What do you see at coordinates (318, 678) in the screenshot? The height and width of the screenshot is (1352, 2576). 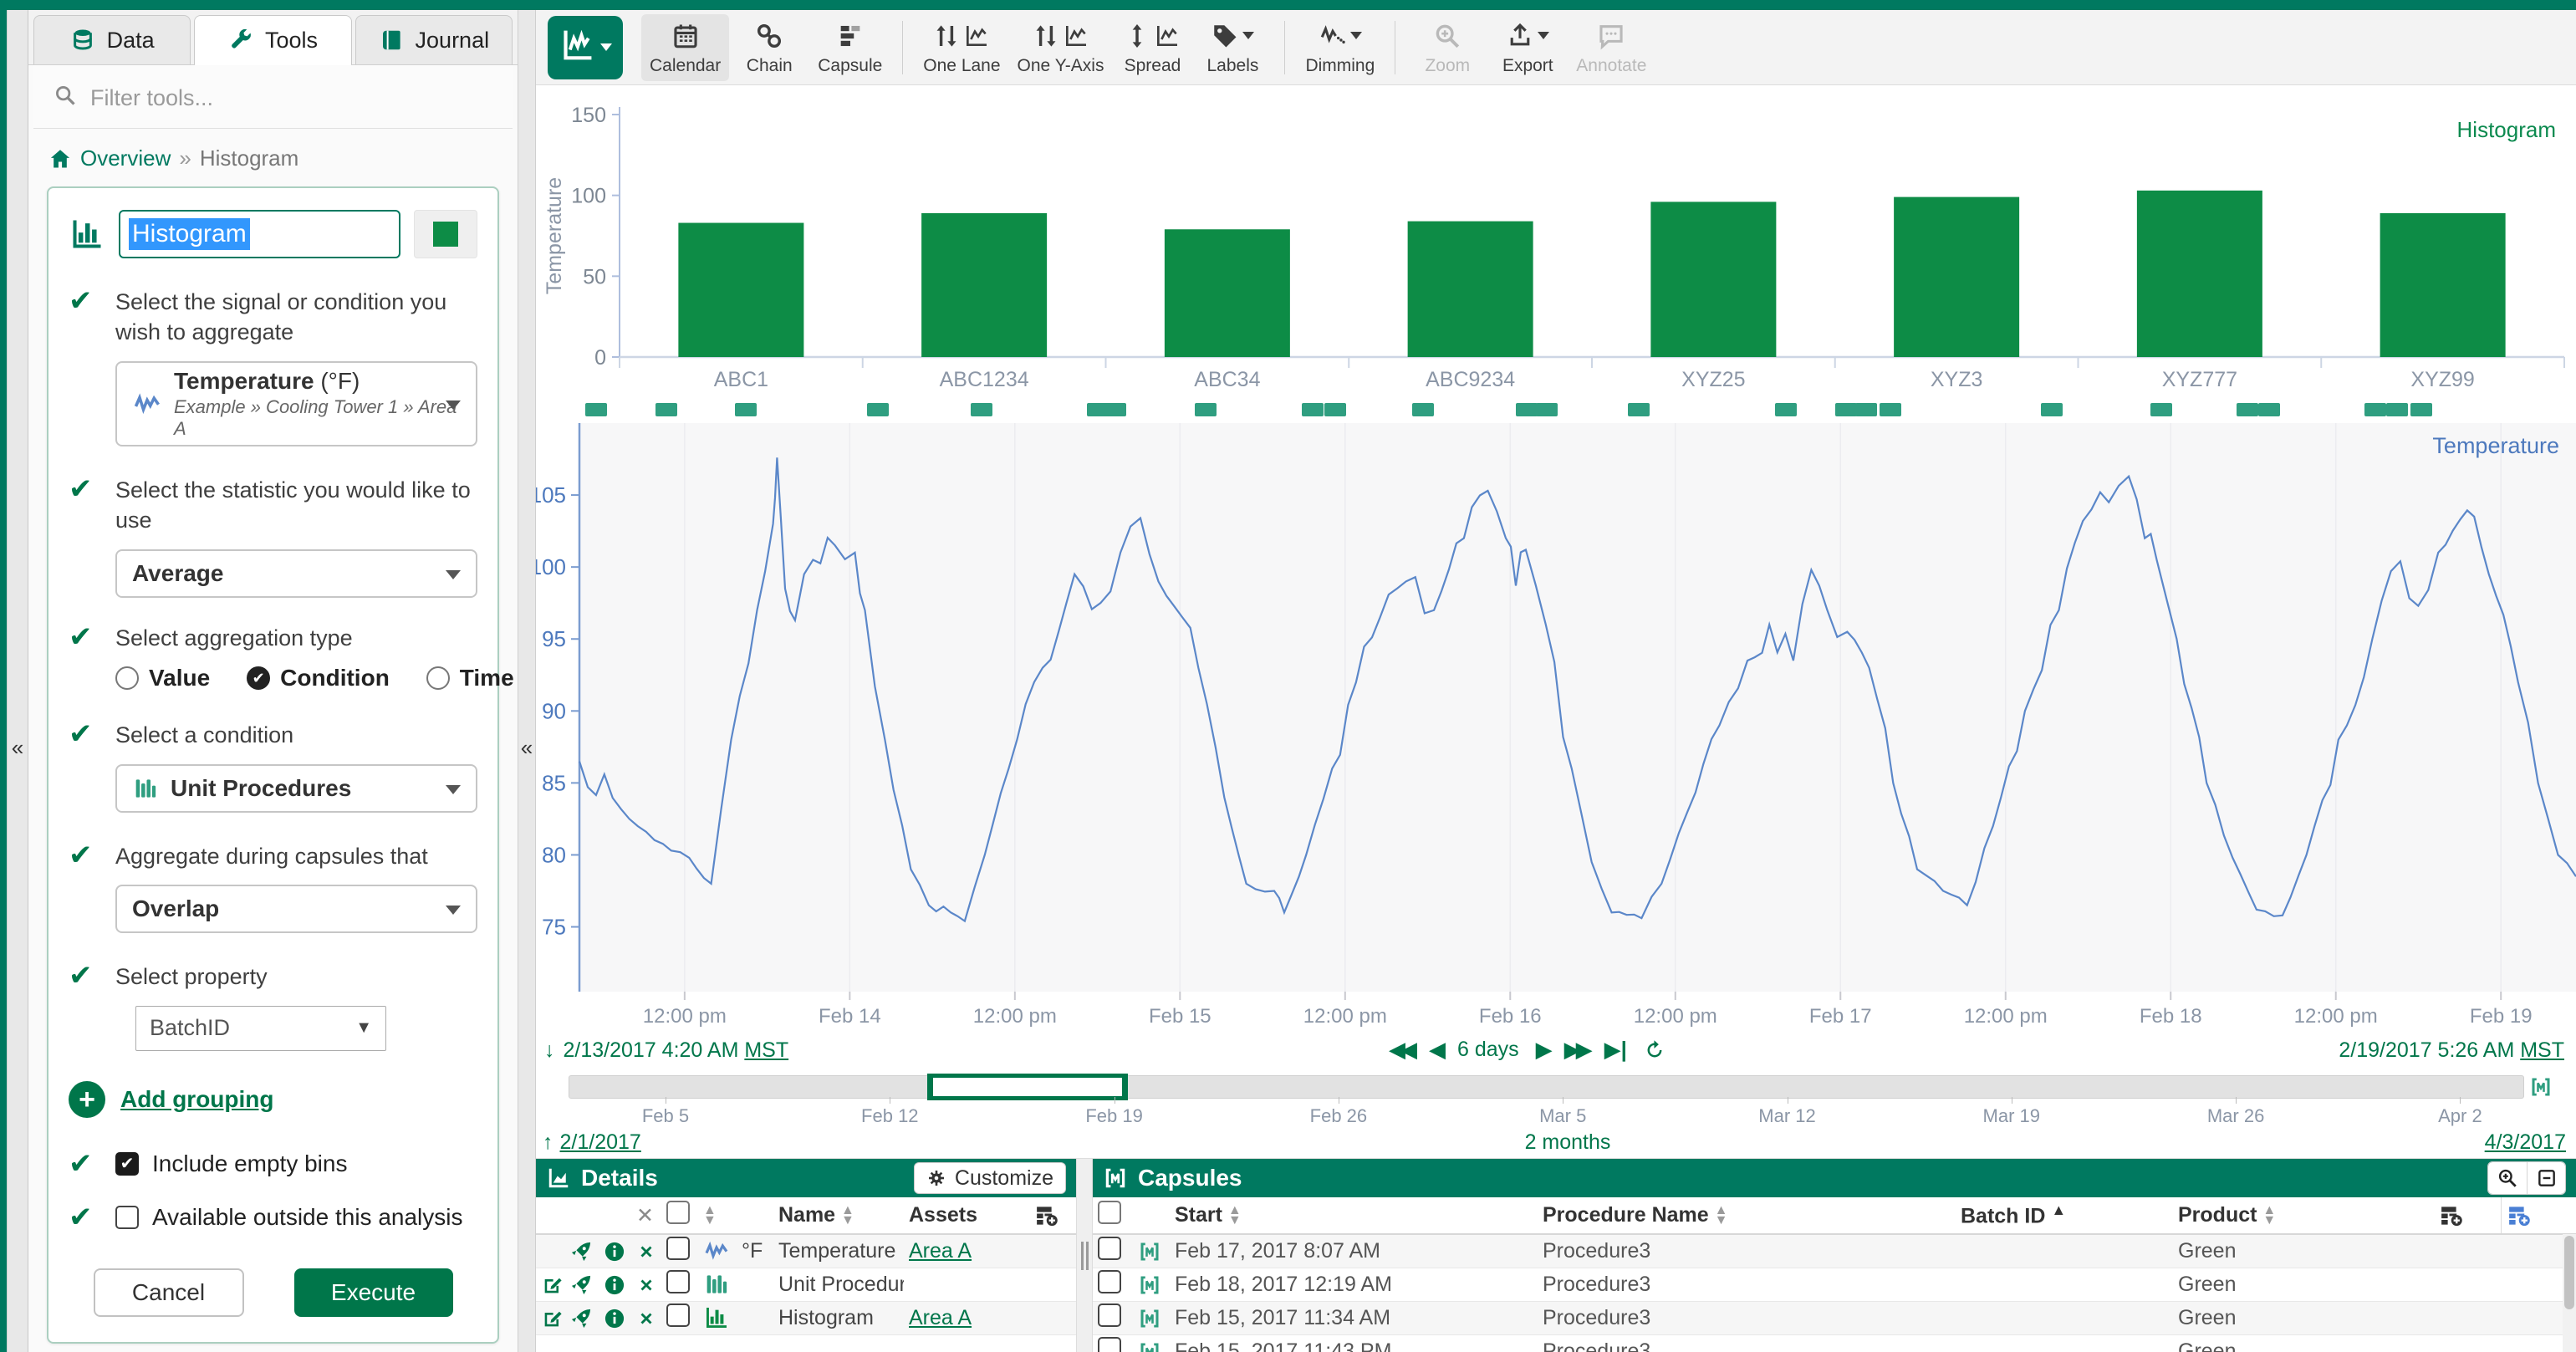 I see `aggregation-radio-condition: ✔ Condition` at bounding box center [318, 678].